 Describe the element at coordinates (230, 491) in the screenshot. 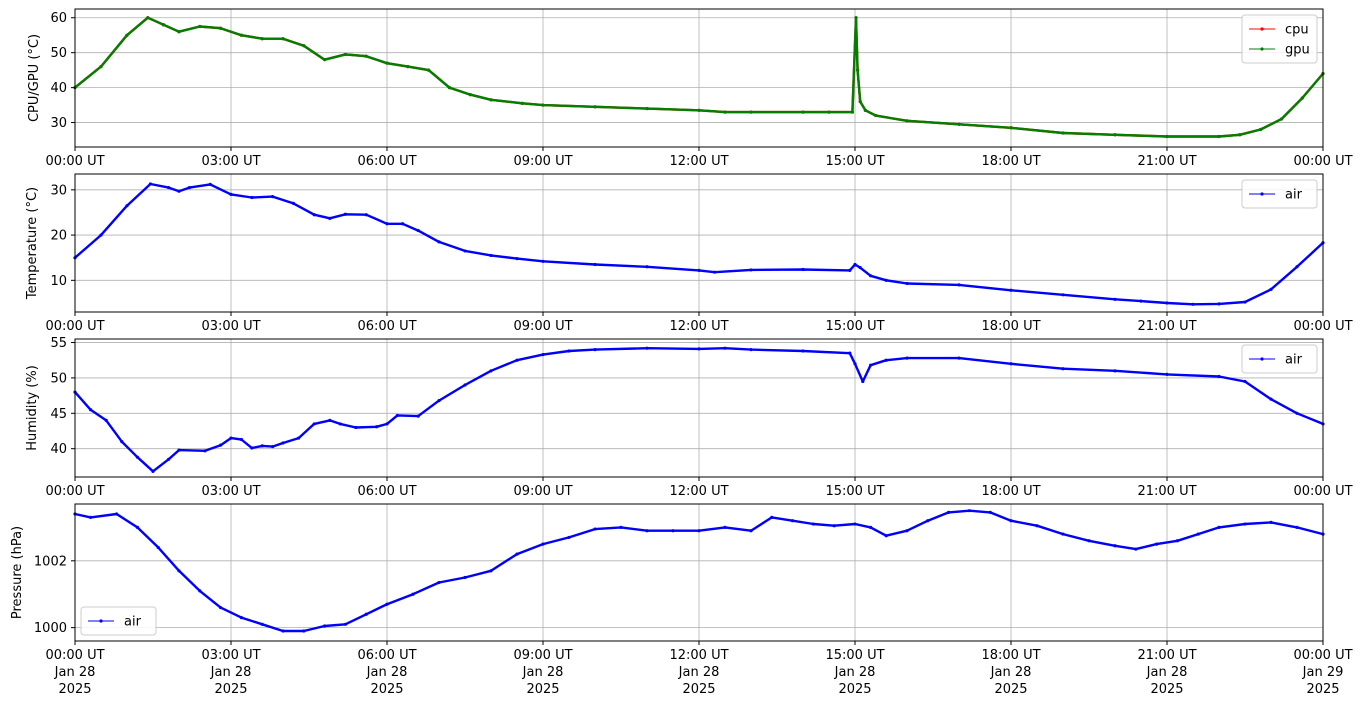

I see `x-tick-label: 03:00 UT` at that location.